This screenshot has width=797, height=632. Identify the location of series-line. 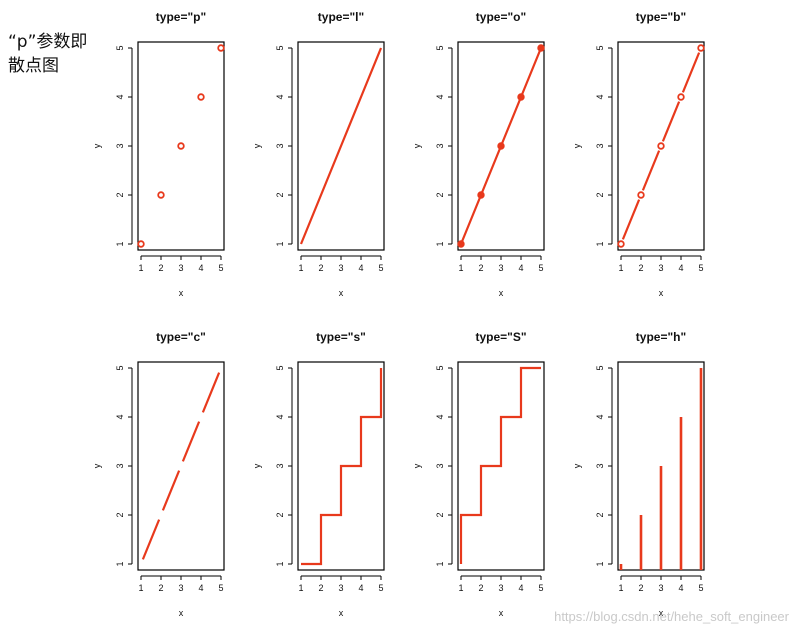
(341, 146).